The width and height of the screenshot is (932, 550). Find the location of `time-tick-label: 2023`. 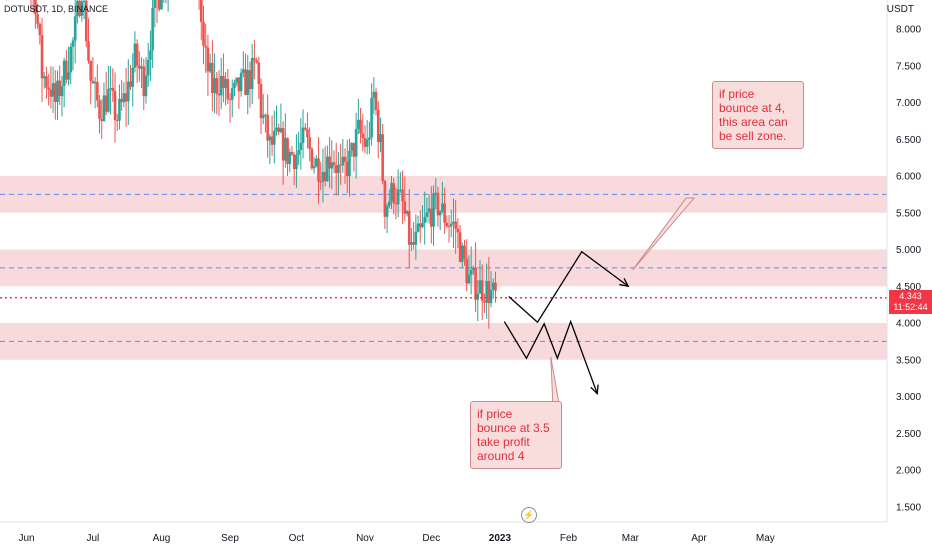

time-tick-label: 2023 is located at coordinates (500, 538).